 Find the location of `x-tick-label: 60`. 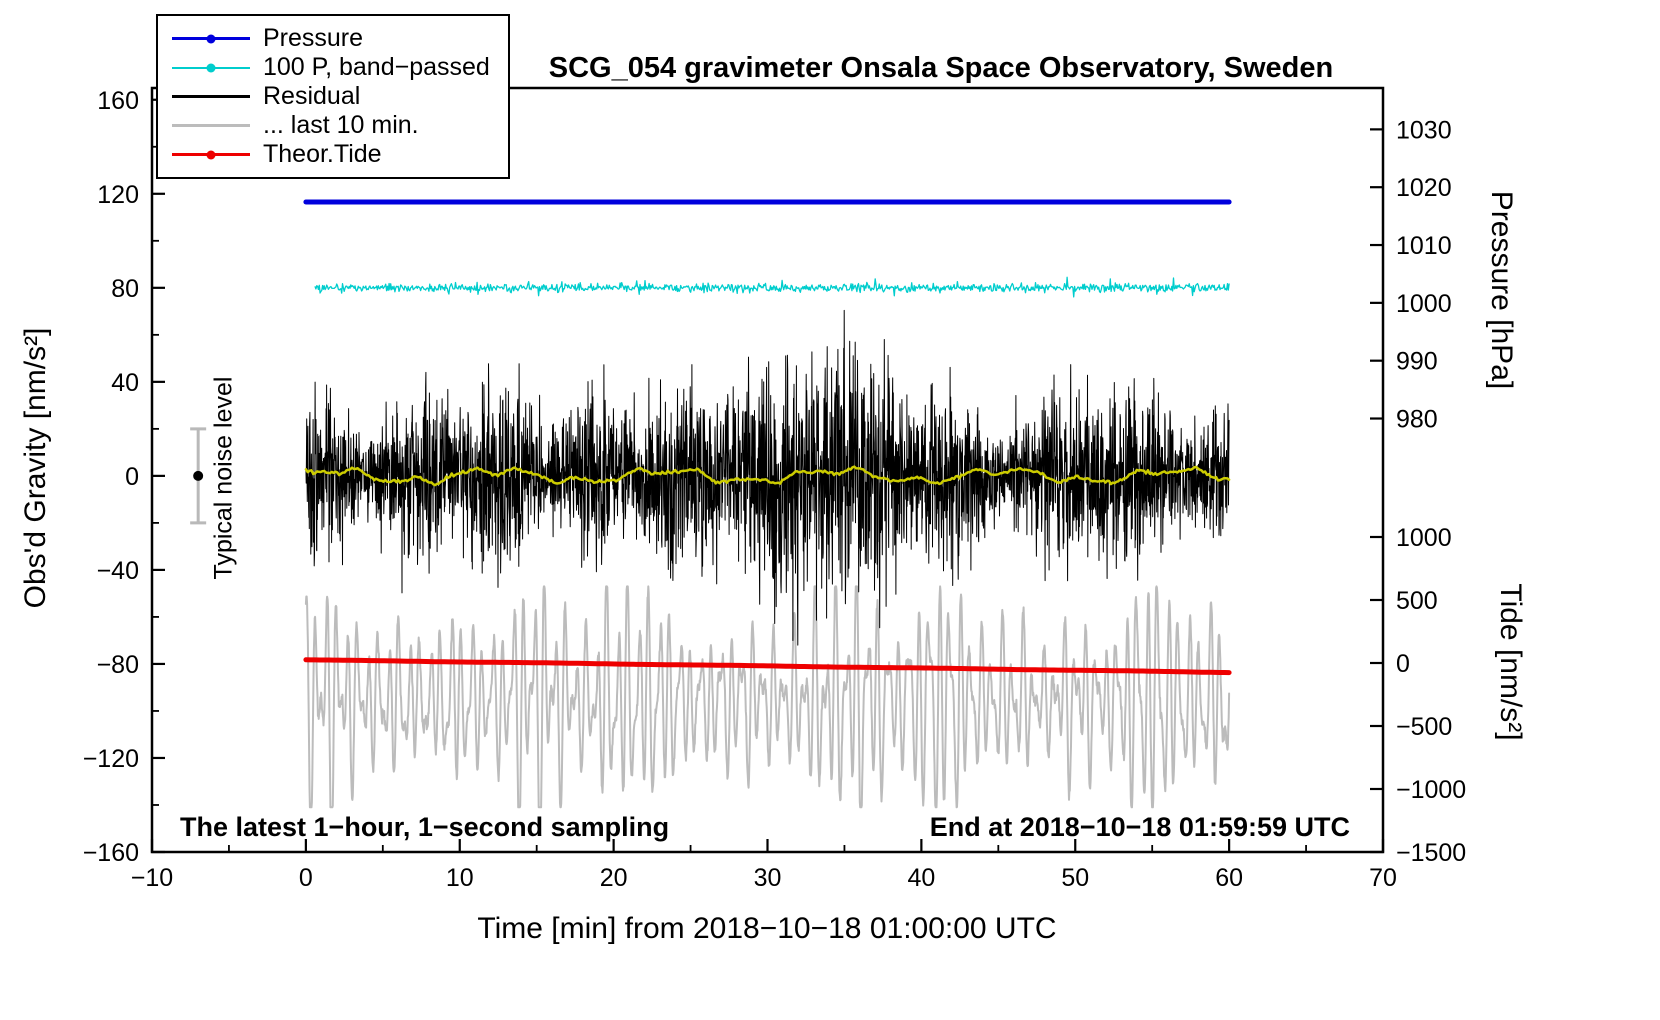

x-tick-label: 60 is located at coordinates (1229, 878).